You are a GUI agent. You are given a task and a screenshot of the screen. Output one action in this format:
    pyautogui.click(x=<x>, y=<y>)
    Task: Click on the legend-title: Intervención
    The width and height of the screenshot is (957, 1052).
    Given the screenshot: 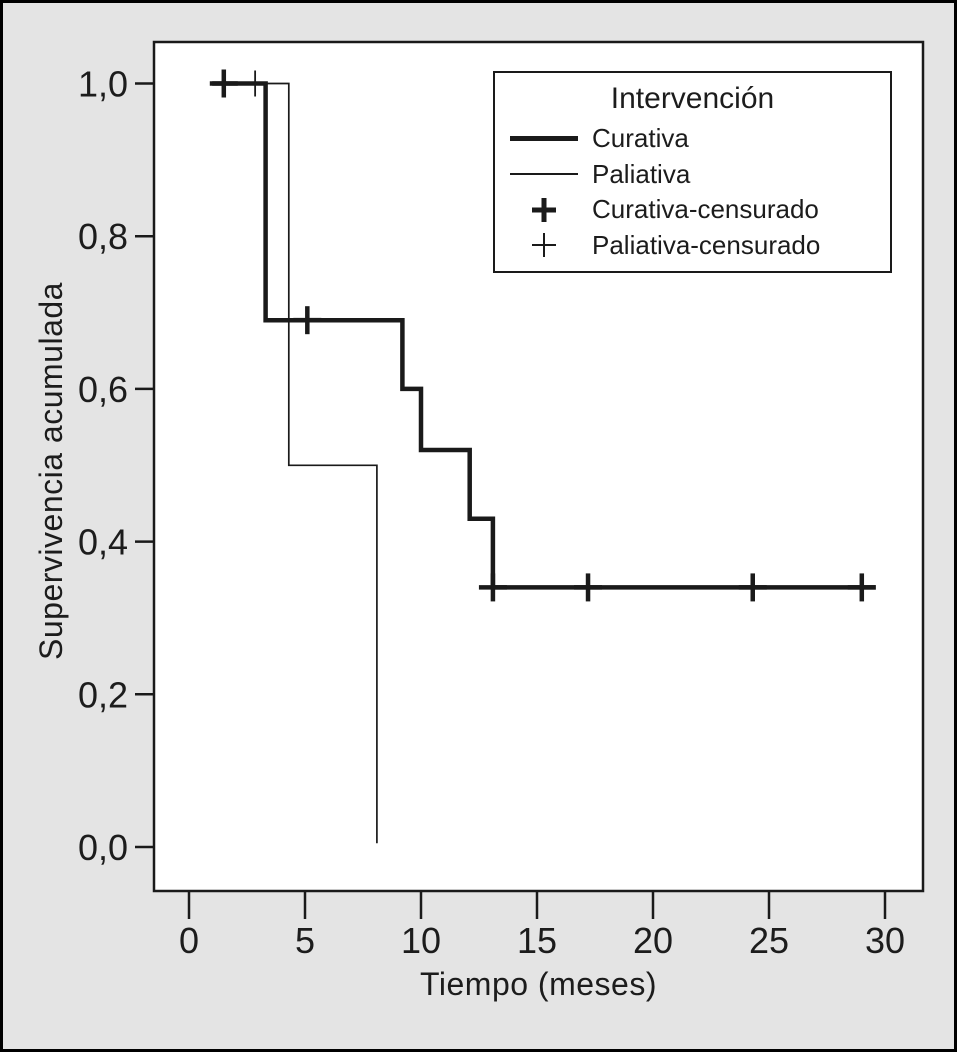 What is the action you would take?
    pyautogui.click(x=692, y=98)
    